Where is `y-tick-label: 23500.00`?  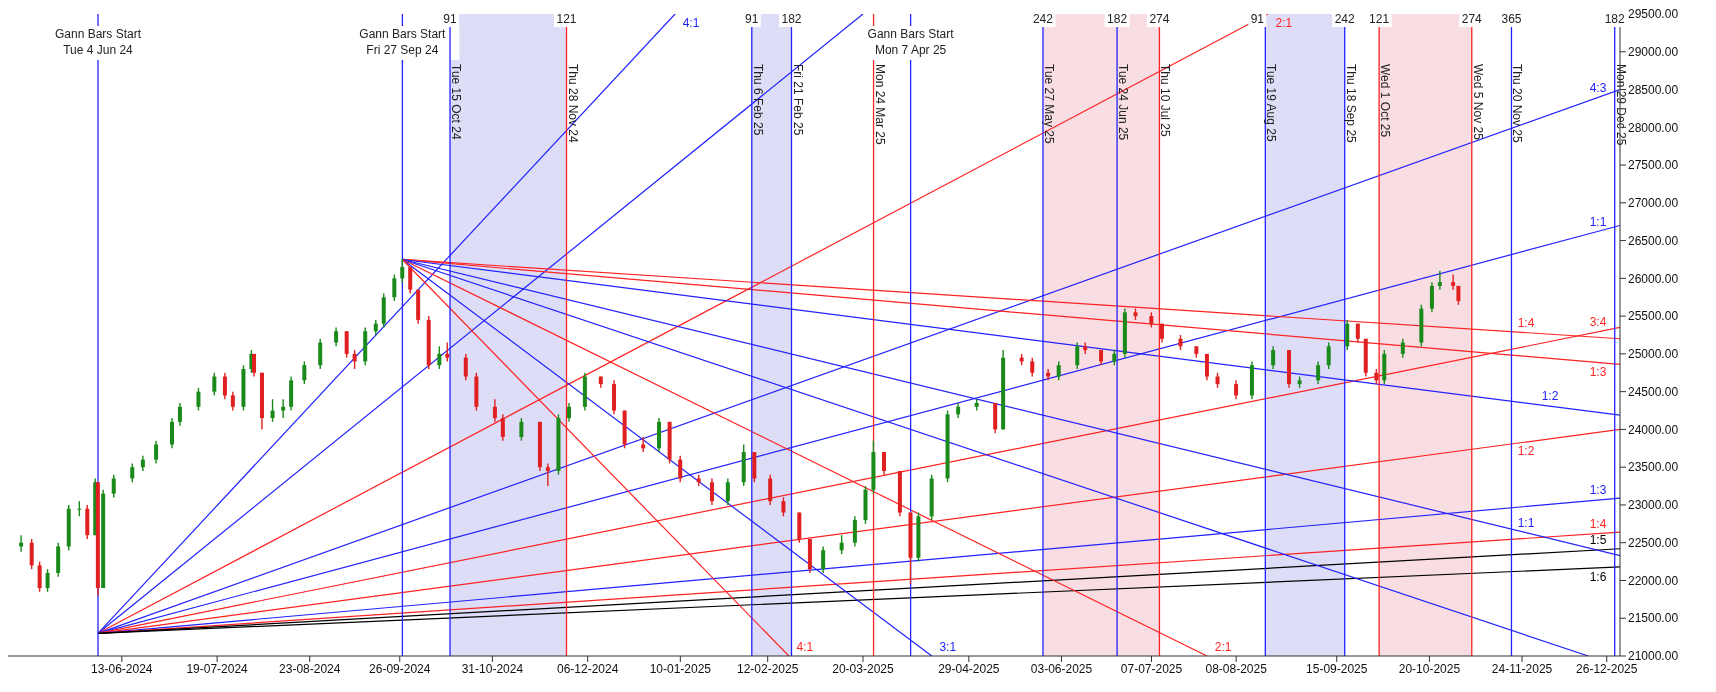
y-tick-label: 23500.00 is located at coordinates (1653, 467).